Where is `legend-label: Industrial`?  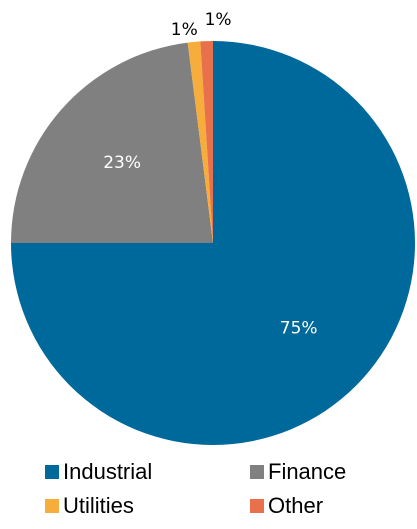 legend-label: Industrial is located at coordinates (107, 471).